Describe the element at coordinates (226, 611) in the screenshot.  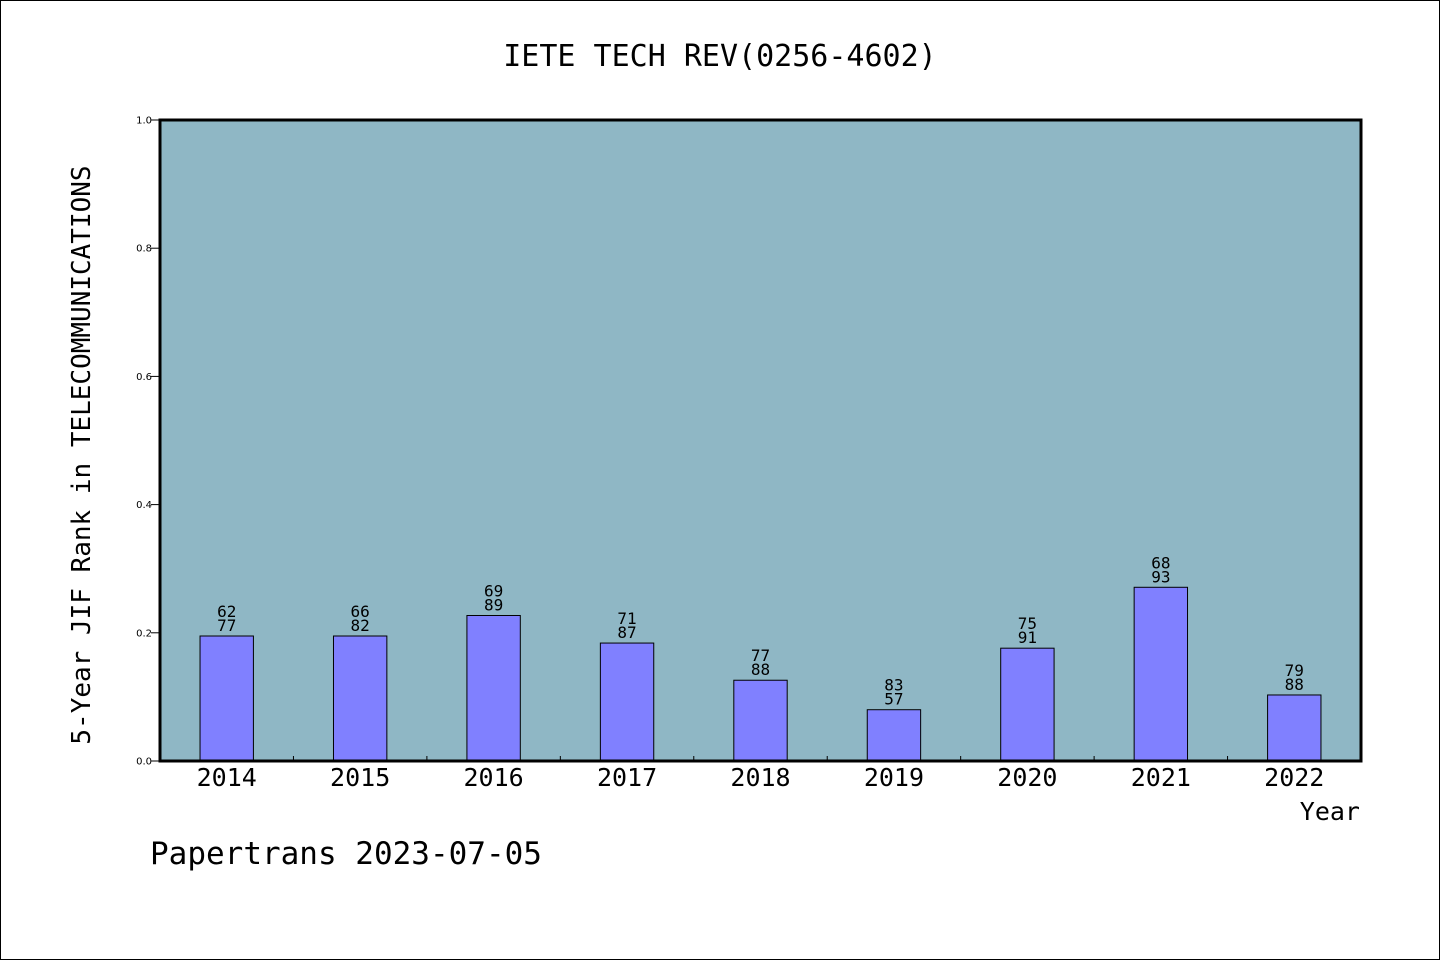
I see `data-label-top: 62` at that location.